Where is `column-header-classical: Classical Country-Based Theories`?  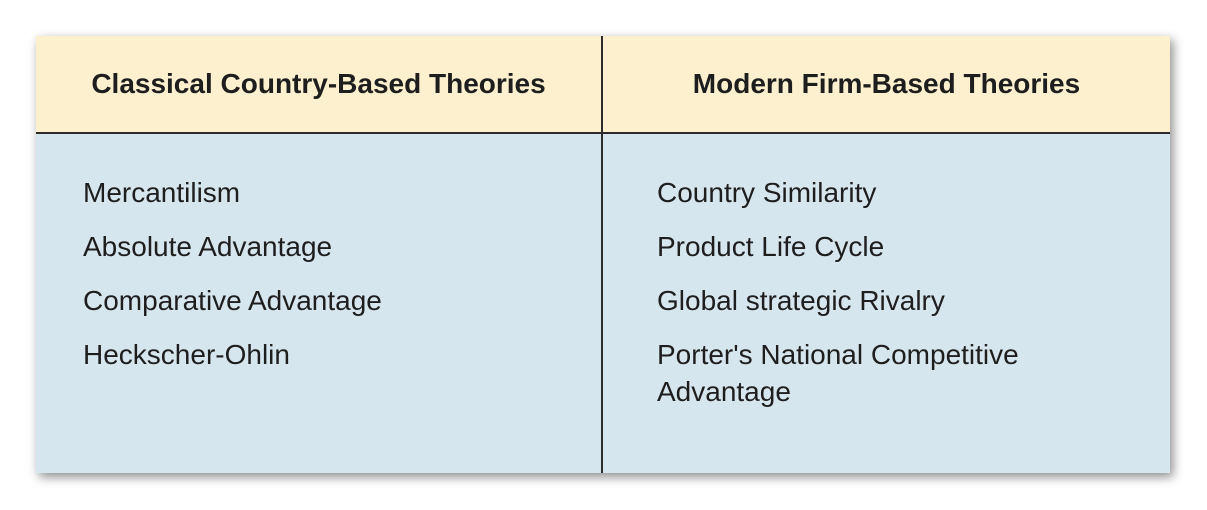
column-header-classical: Classical Country-Based Theories is located at coordinates (318, 83).